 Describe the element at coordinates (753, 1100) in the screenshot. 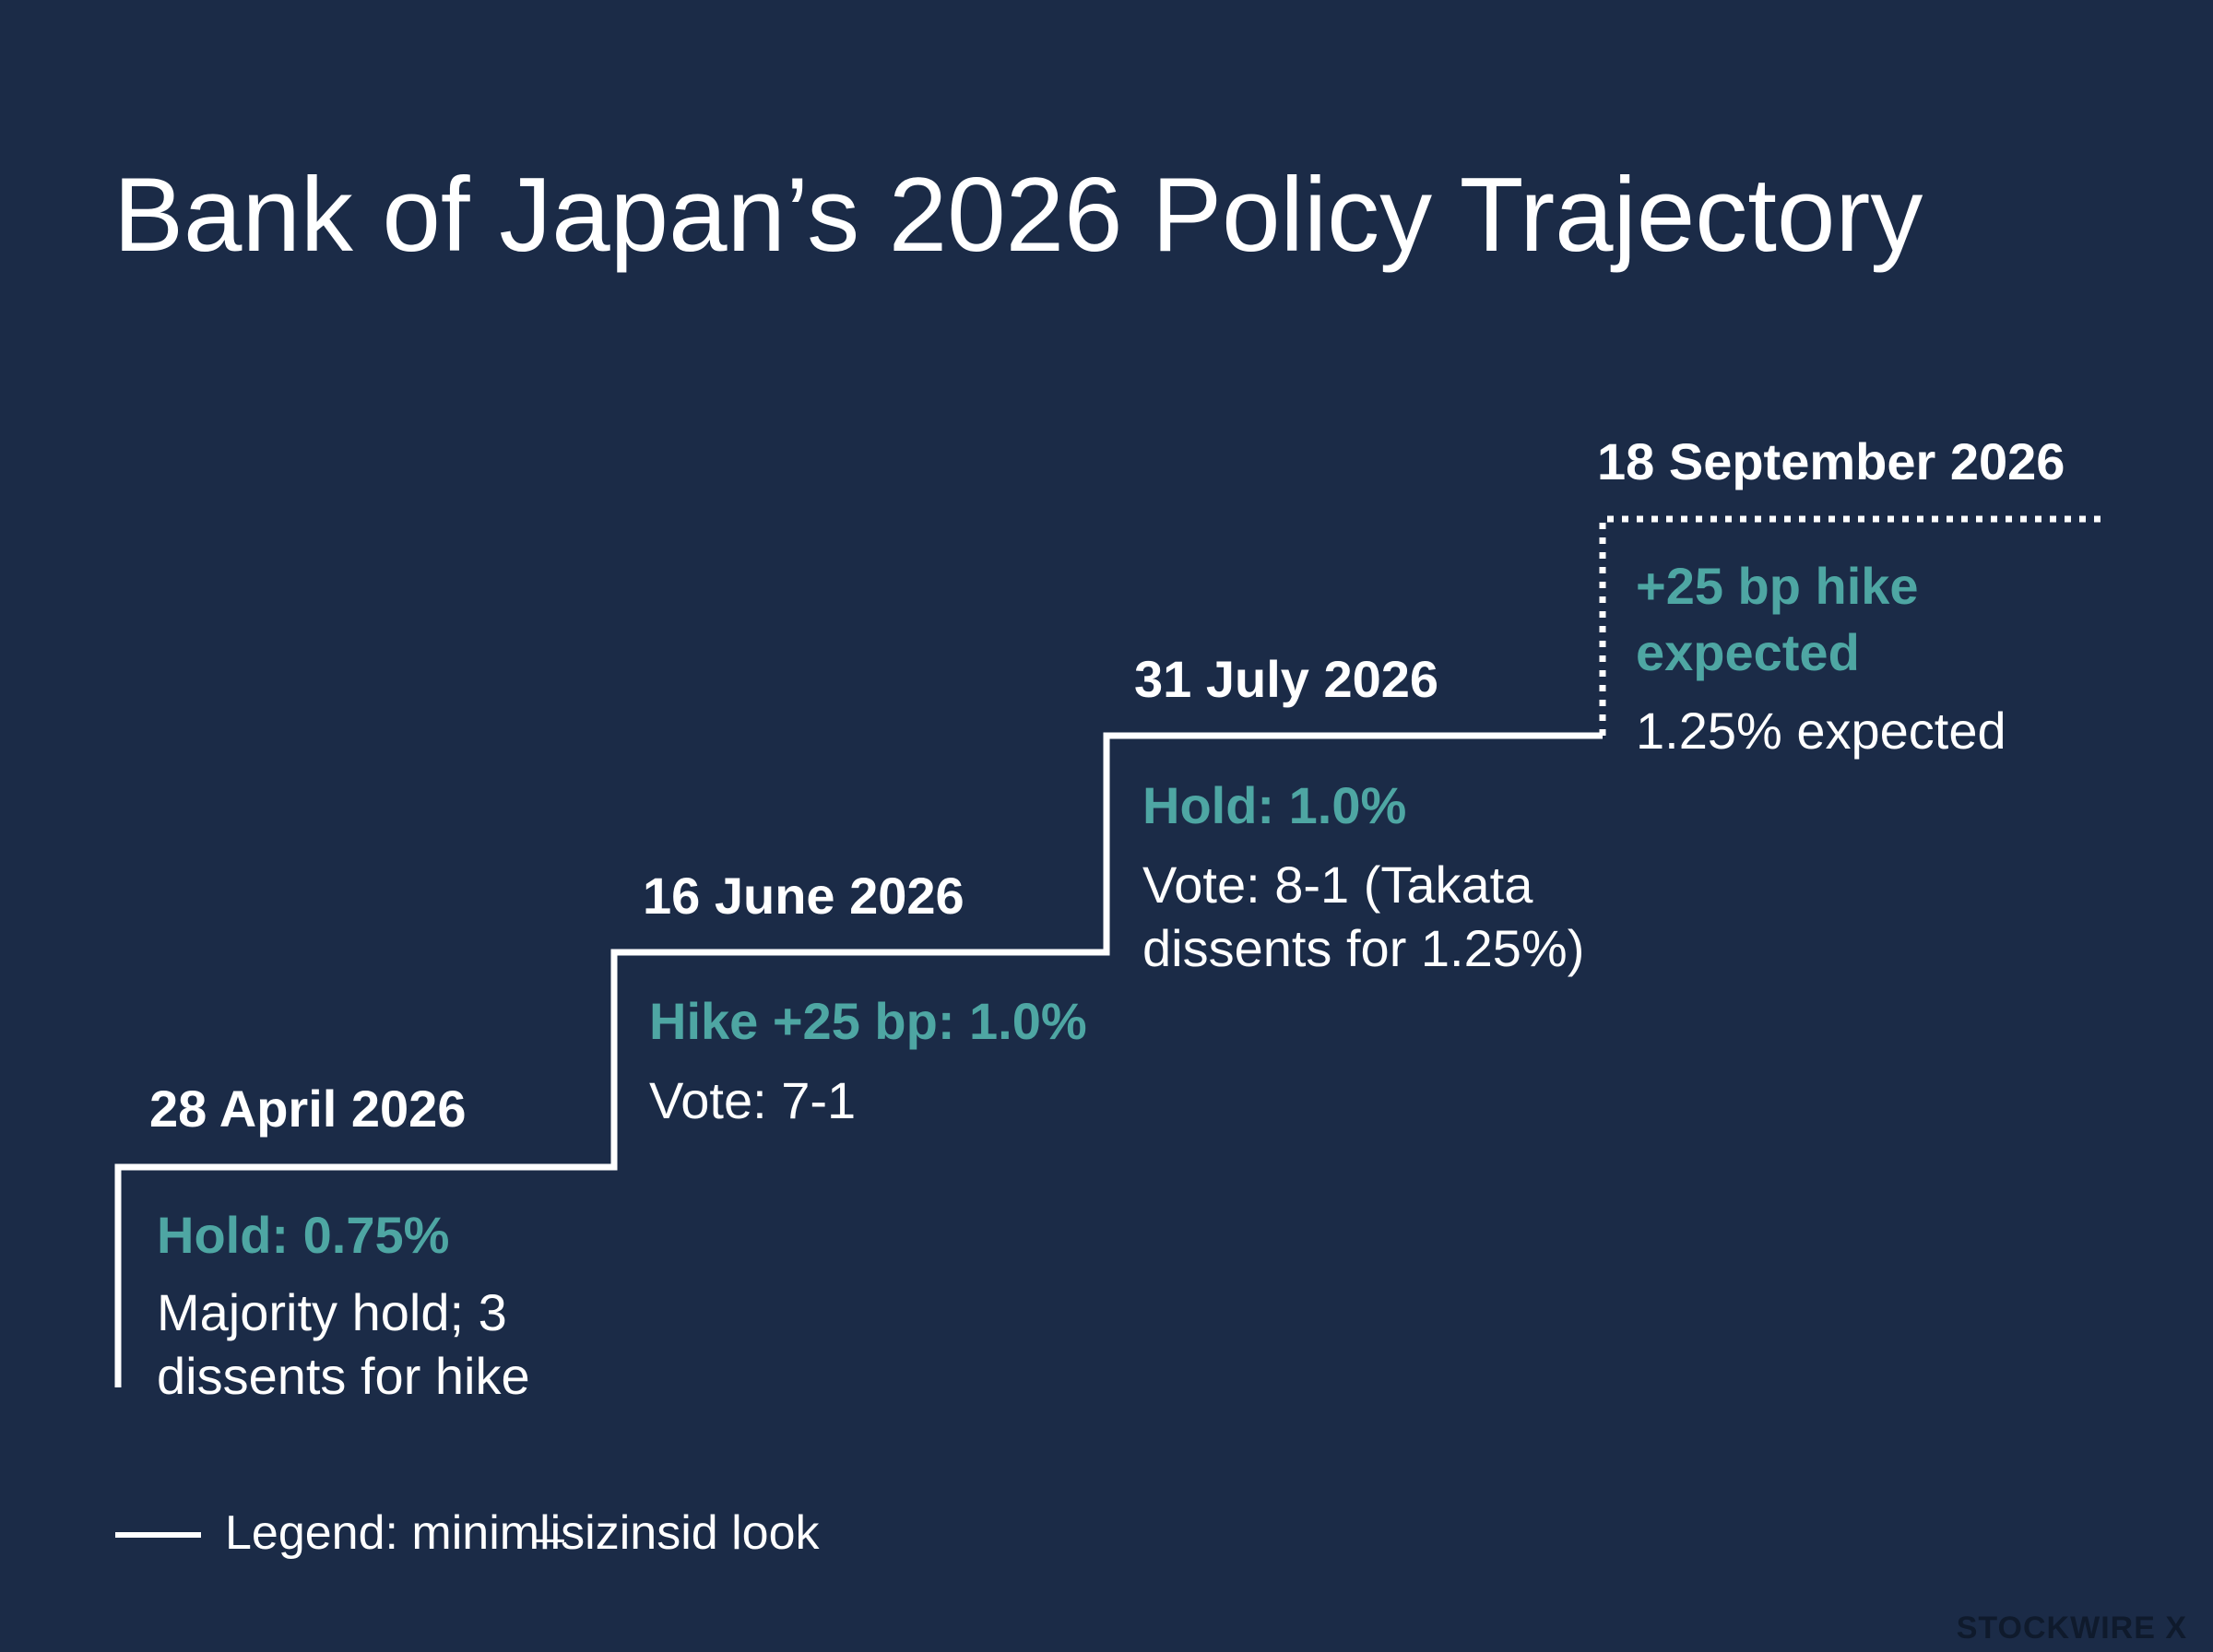

I see `step-note-june: Vote: 7-1` at that location.